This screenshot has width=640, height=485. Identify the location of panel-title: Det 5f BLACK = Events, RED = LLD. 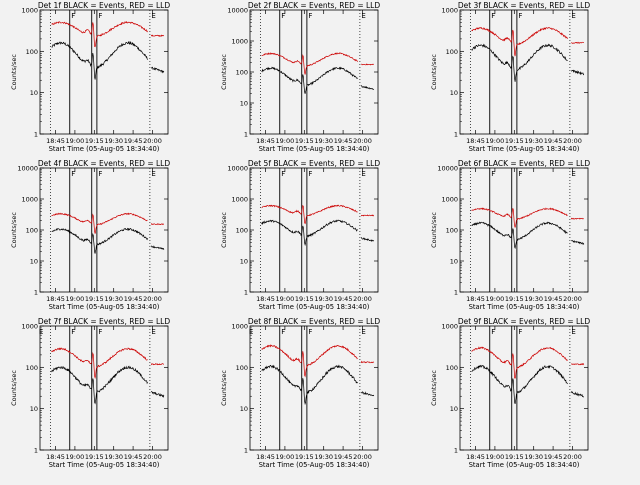
(314, 163).